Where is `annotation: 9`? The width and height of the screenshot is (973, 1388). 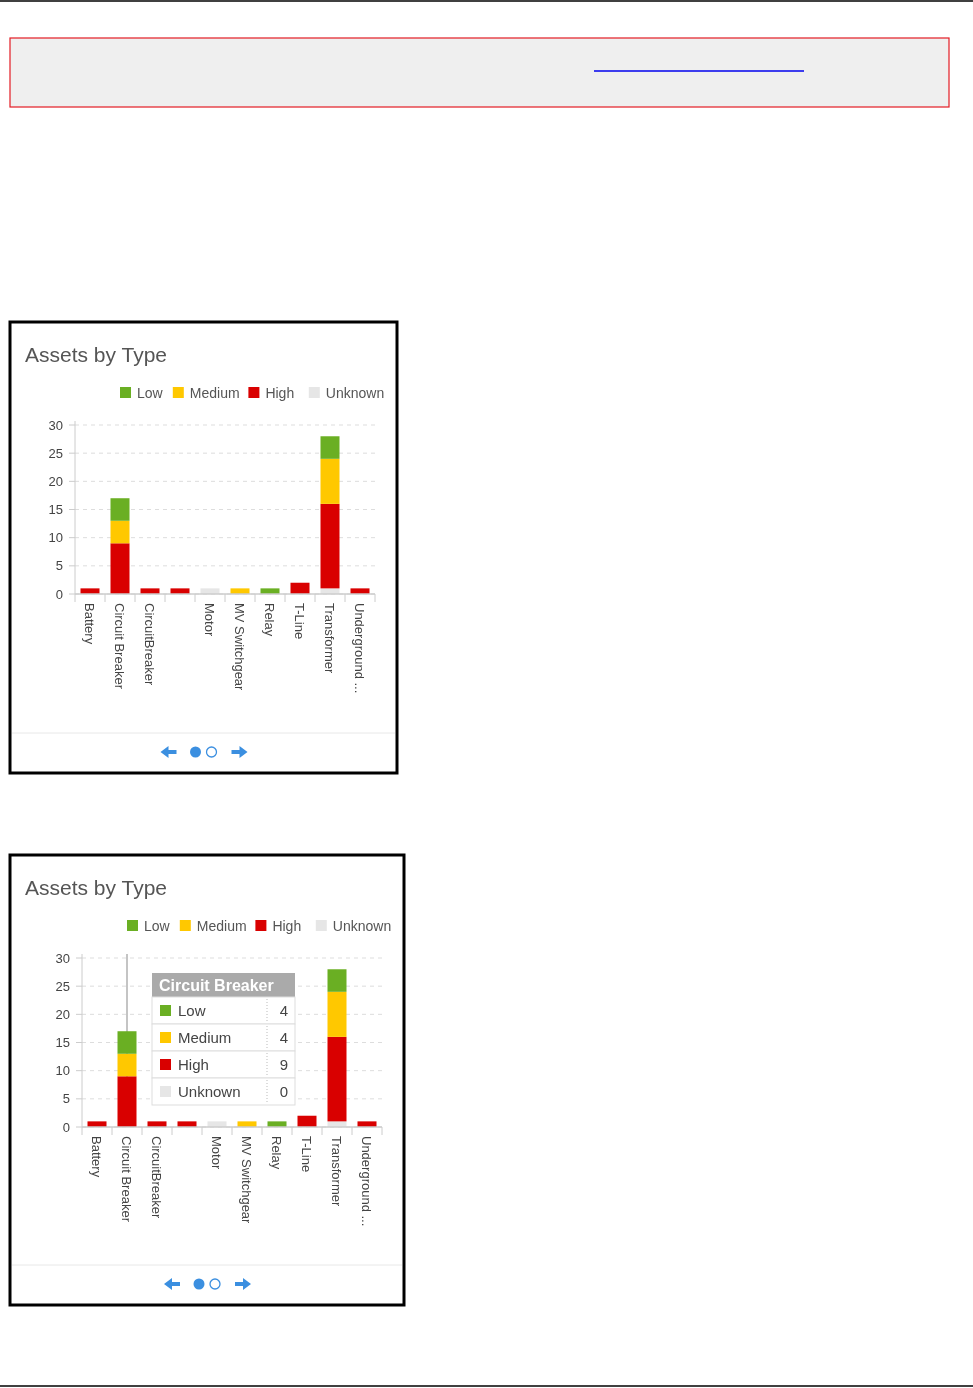
annotation: 9 is located at coordinates (283, 1064).